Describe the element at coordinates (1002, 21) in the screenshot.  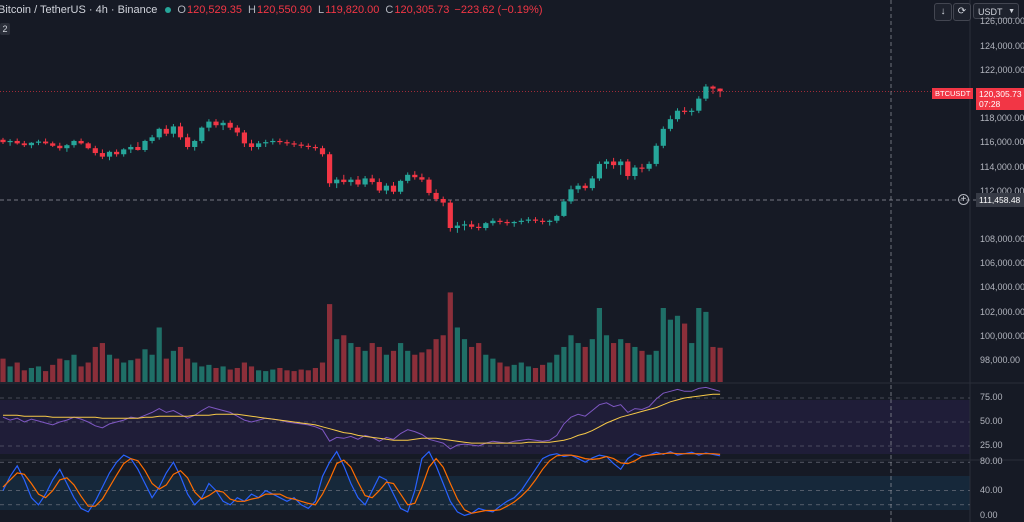
I see `price-tick-label: 126,000.00` at that location.